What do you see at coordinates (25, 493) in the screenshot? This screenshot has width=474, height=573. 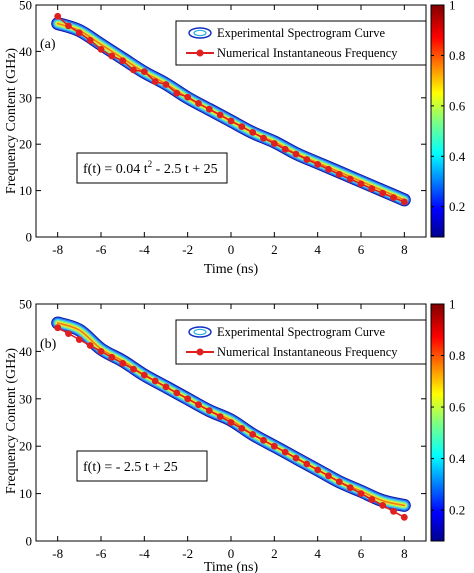 I see `y-tick-label: 10` at bounding box center [25, 493].